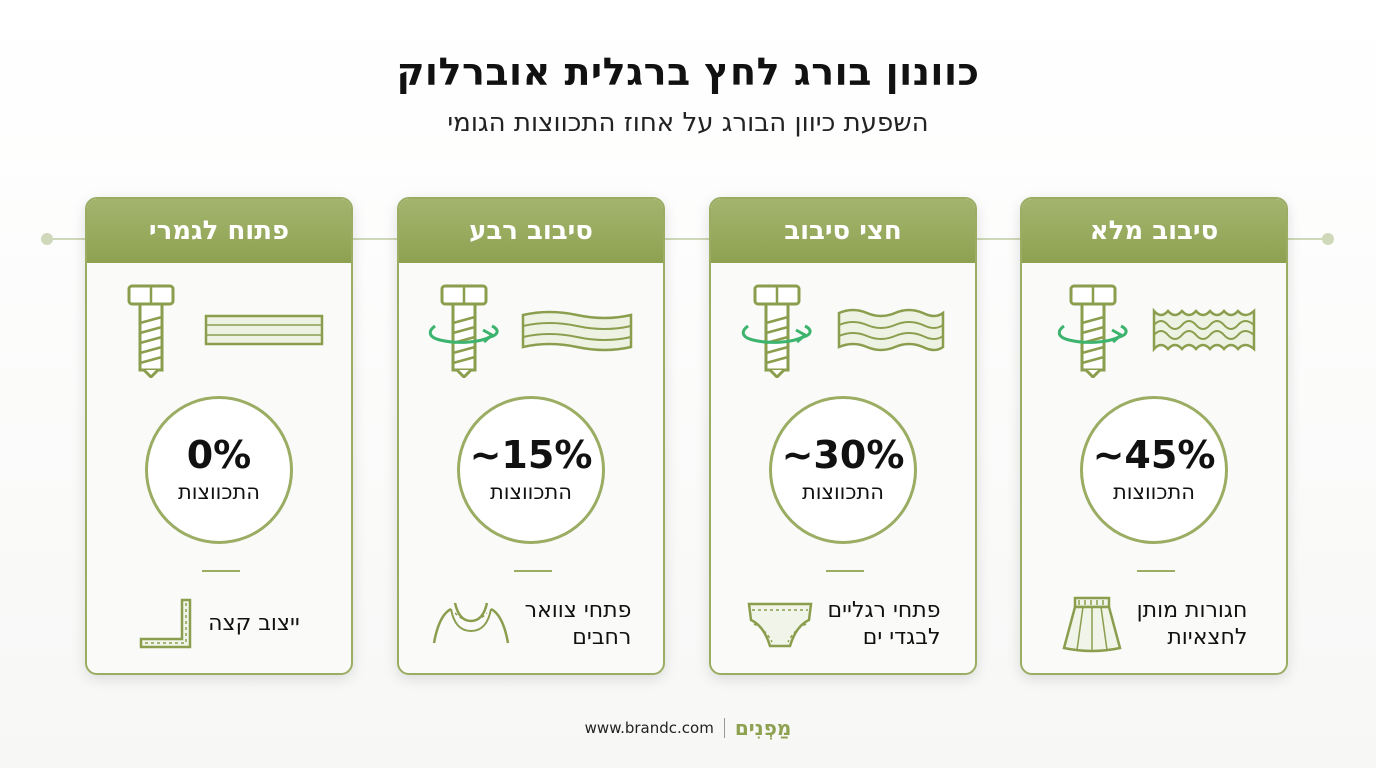  I want to click on flat-fabric-icon, so click(264, 330).